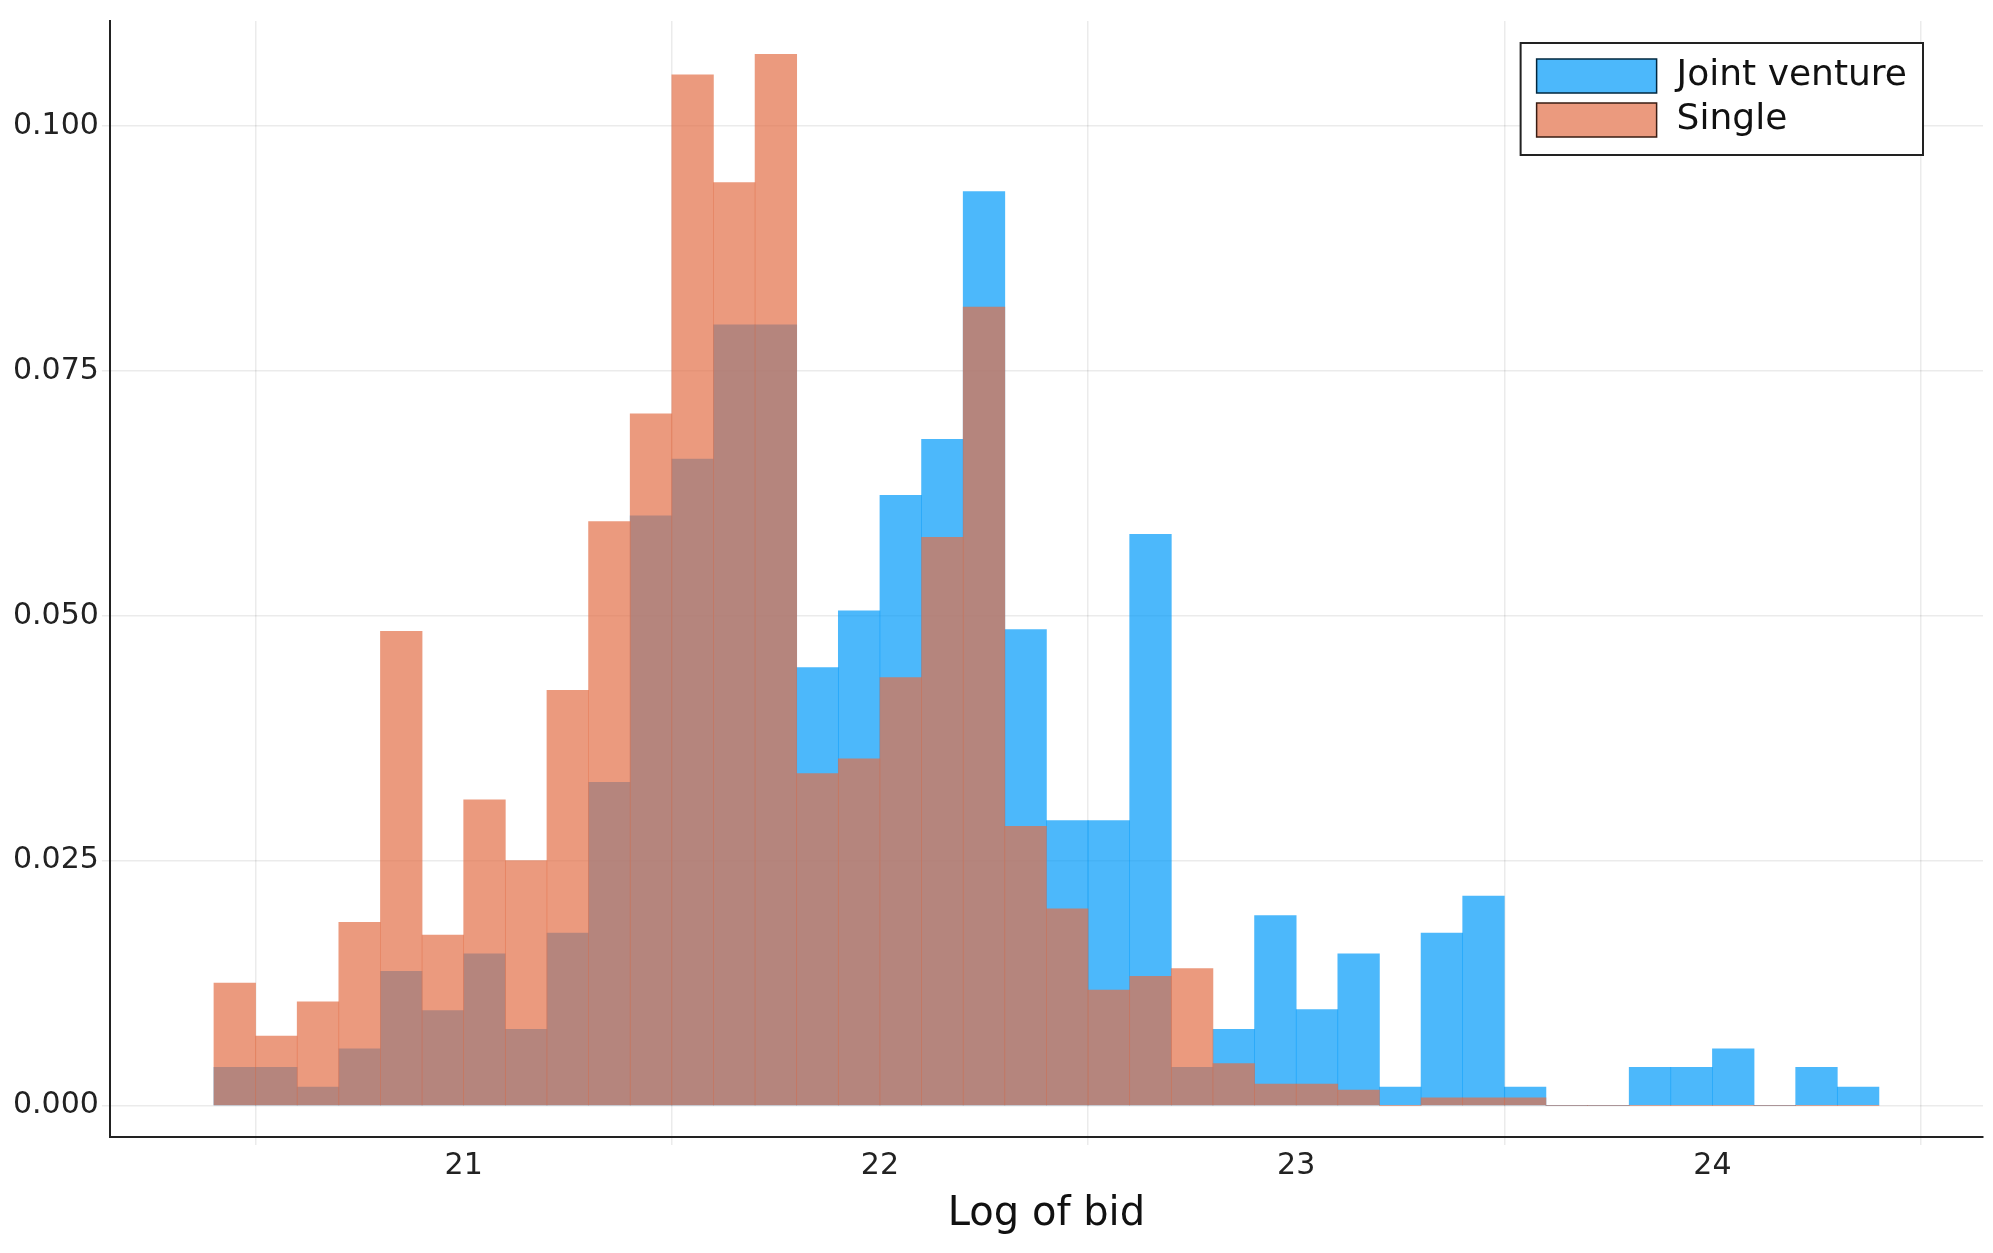  What do you see at coordinates (55, 613) in the screenshot?
I see `y-tick-label: 0.050` at bounding box center [55, 613].